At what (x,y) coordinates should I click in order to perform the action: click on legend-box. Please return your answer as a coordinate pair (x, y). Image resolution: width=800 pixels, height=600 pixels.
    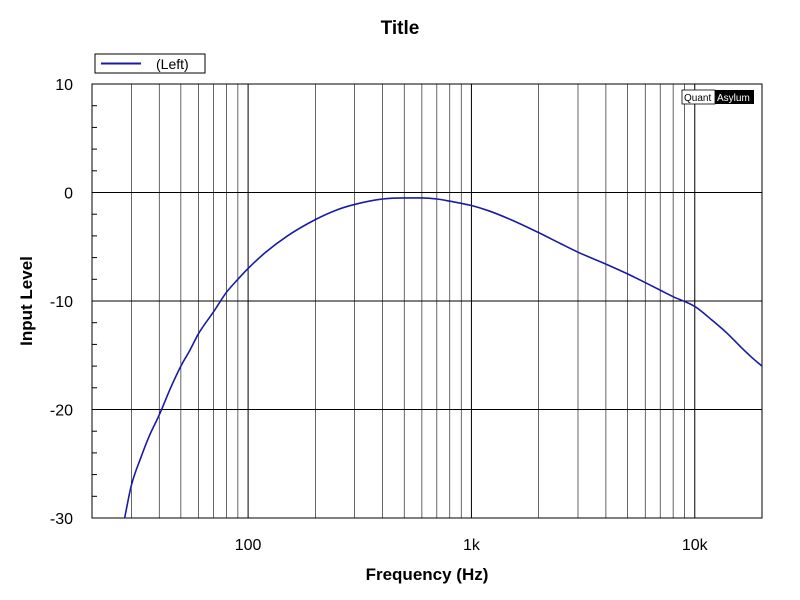
    Looking at the image, I should click on (150, 63).